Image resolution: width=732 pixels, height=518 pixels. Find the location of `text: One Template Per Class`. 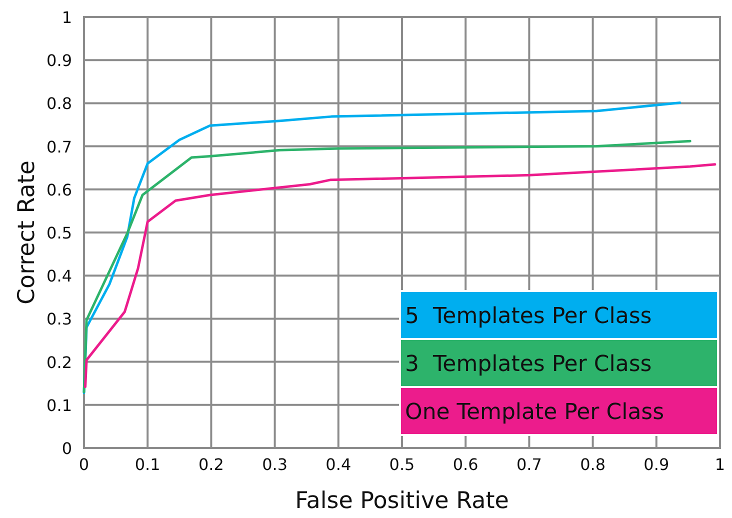

text: One Template Per Class is located at coordinates (534, 412).